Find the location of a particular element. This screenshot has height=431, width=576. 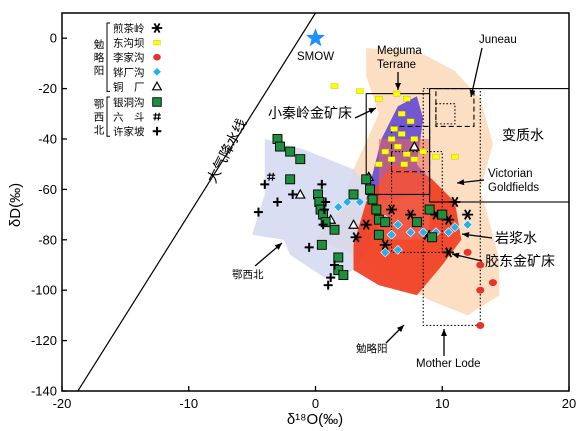

arrow-meguma is located at coordinates (398, 81).